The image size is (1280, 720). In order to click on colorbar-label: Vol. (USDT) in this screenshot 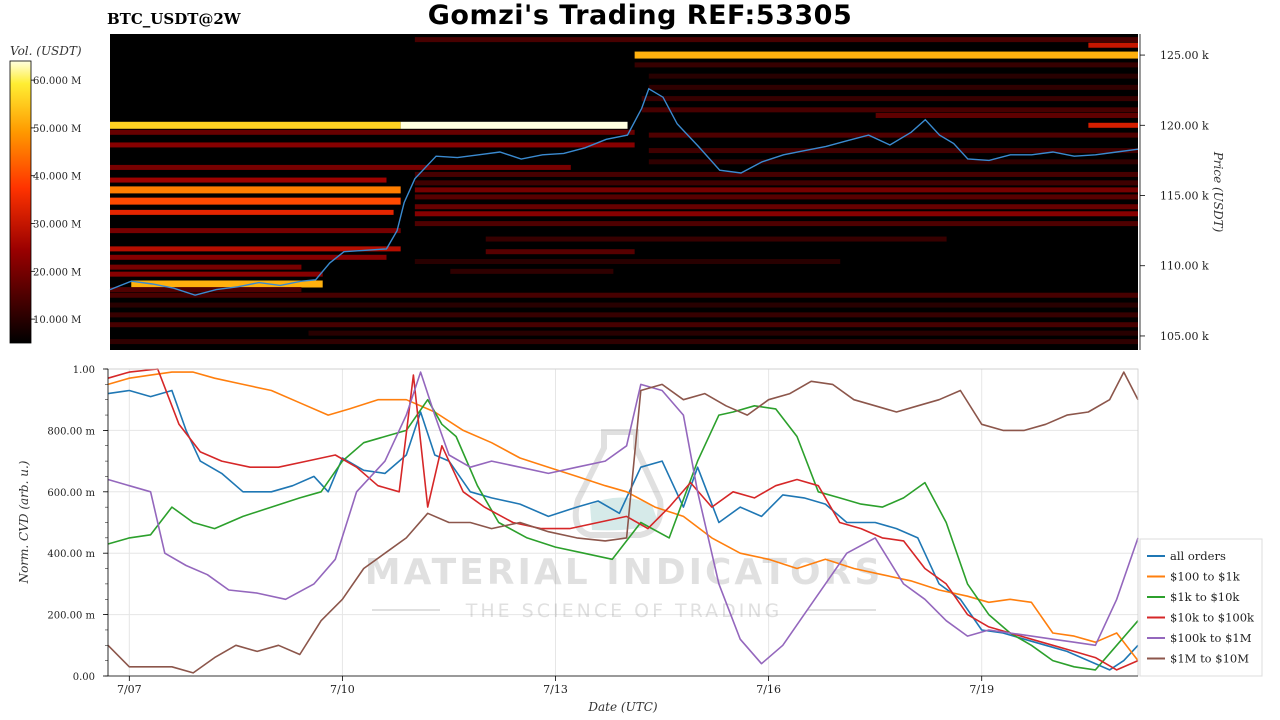, I will do `click(46, 51)`.